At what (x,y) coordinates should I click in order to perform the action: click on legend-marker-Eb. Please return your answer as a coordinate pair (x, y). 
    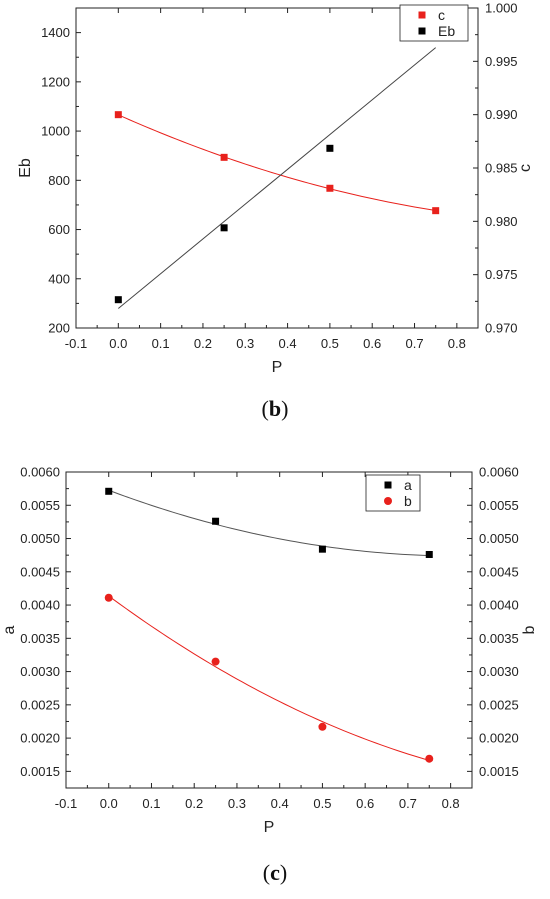
    Looking at the image, I should click on (422, 31).